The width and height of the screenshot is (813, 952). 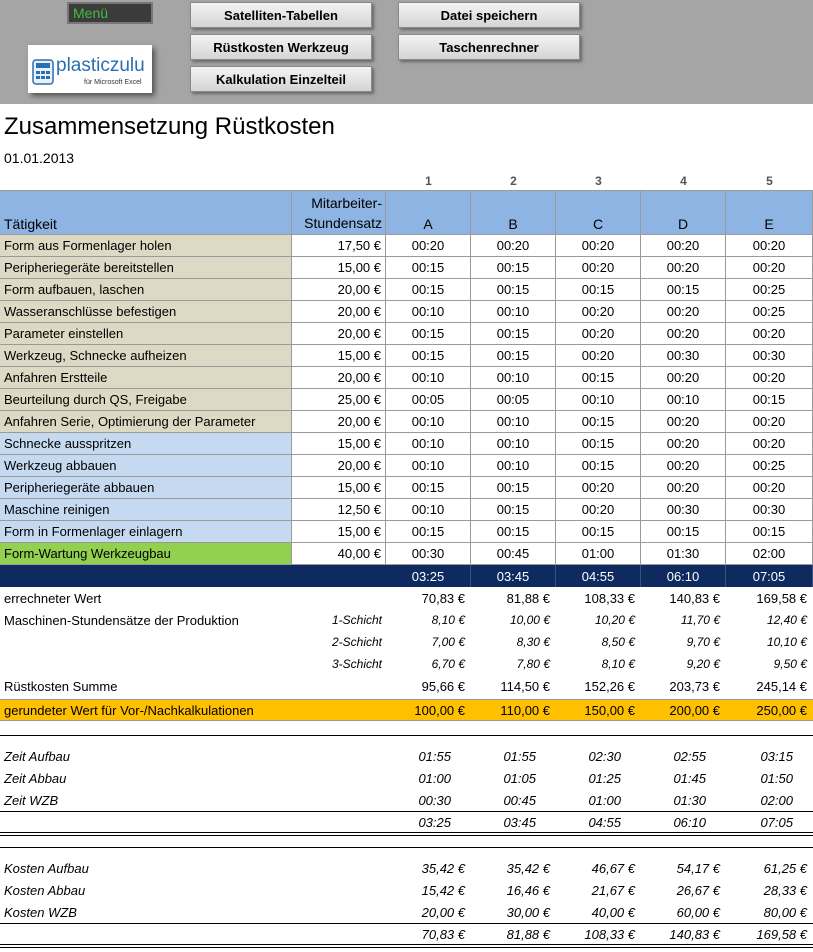 What do you see at coordinates (443, 598) in the screenshot?
I see `calculated-value: 70,83 €` at bounding box center [443, 598].